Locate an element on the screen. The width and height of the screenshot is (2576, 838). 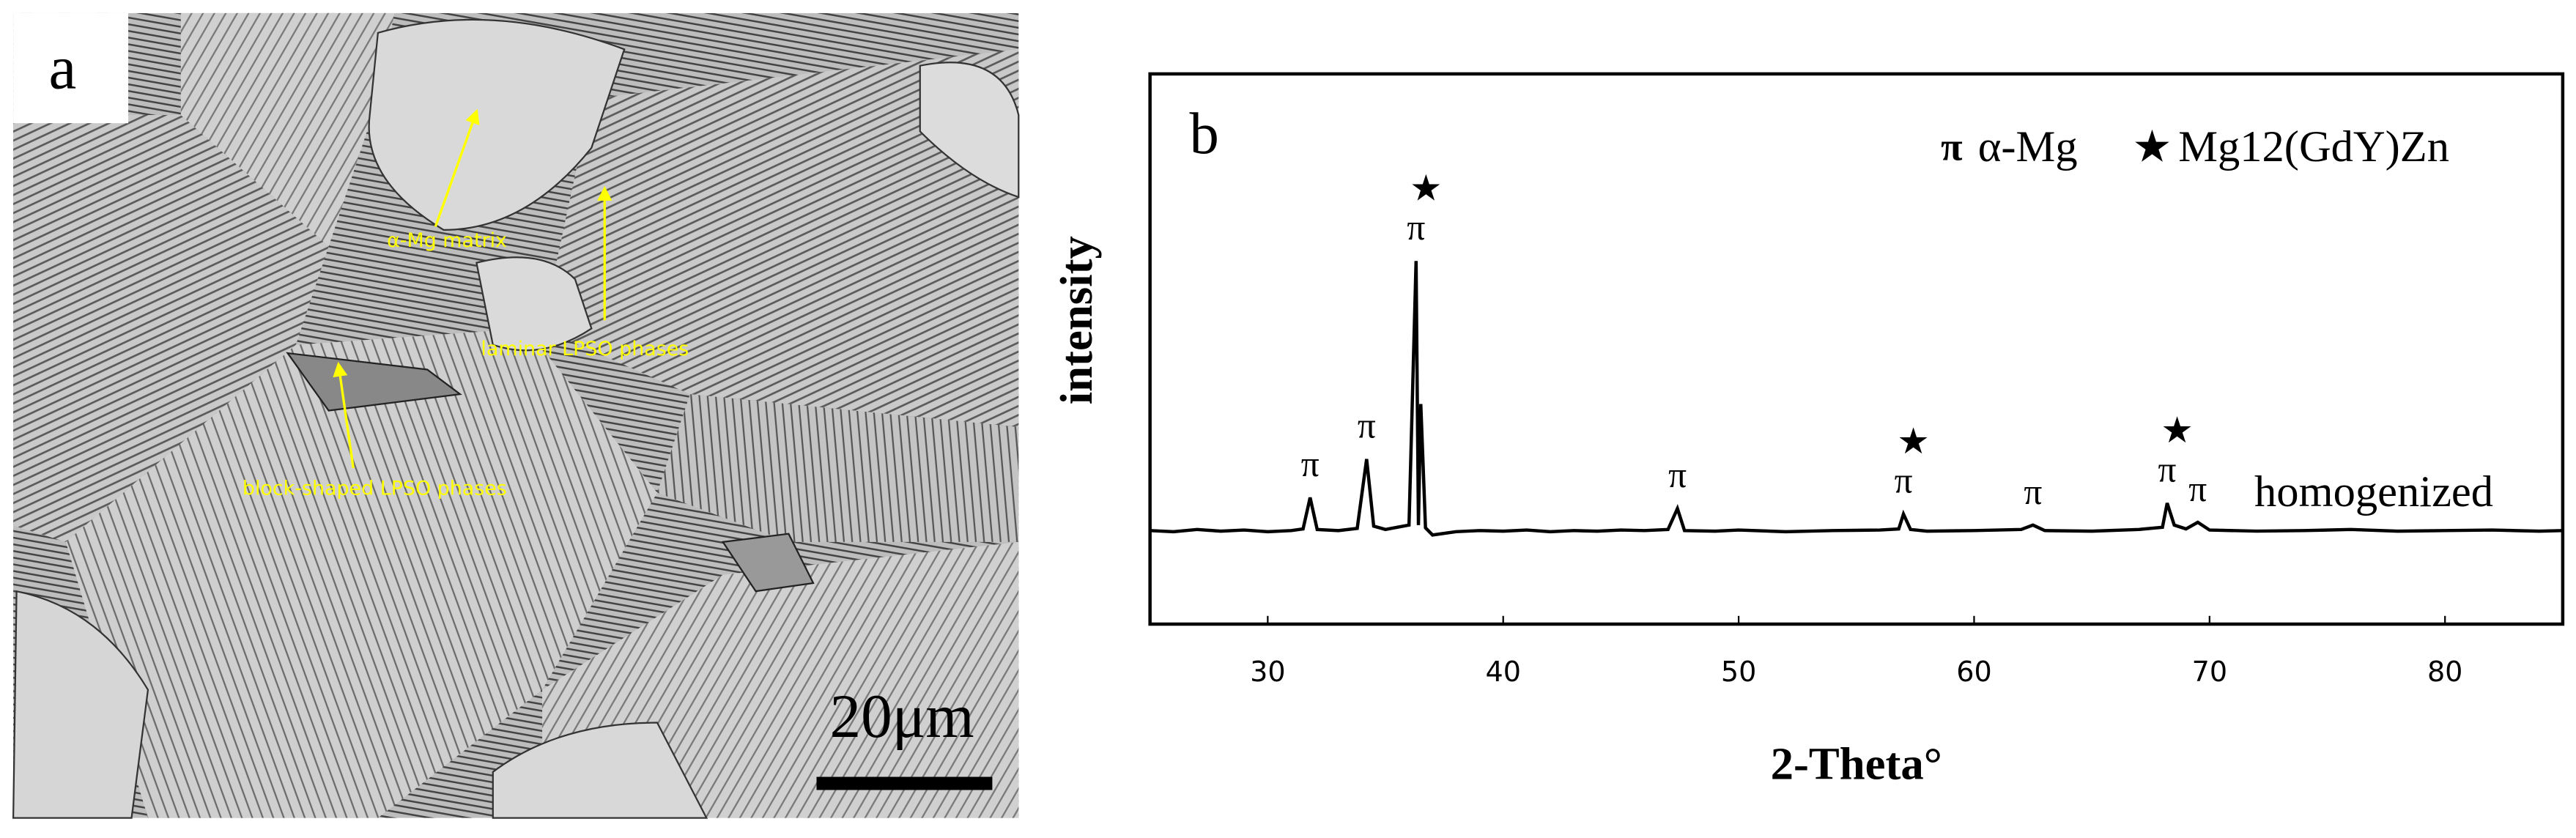
label-box is located at coordinates (71, 68).